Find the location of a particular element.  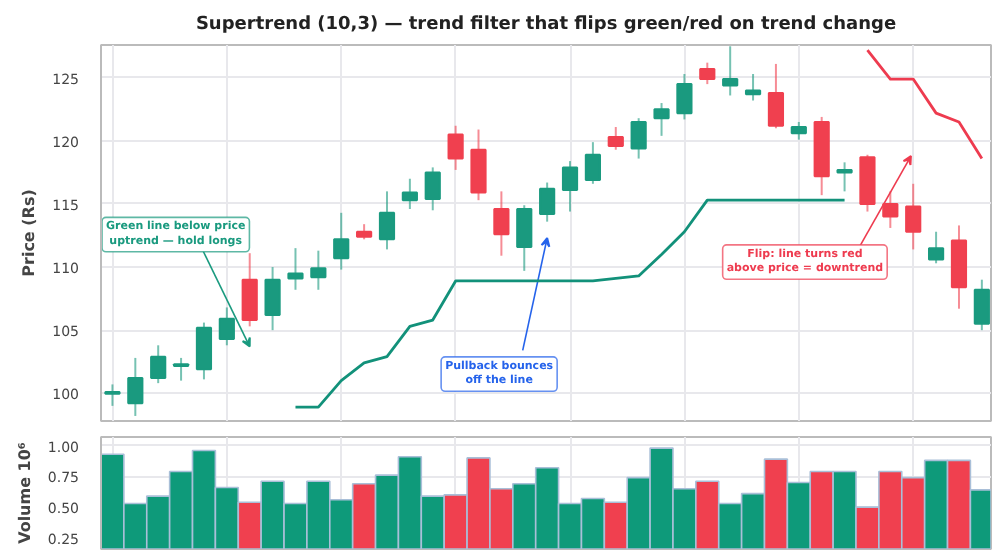

y-axis-title: Volume 10⁶ is located at coordinates (24, 492).